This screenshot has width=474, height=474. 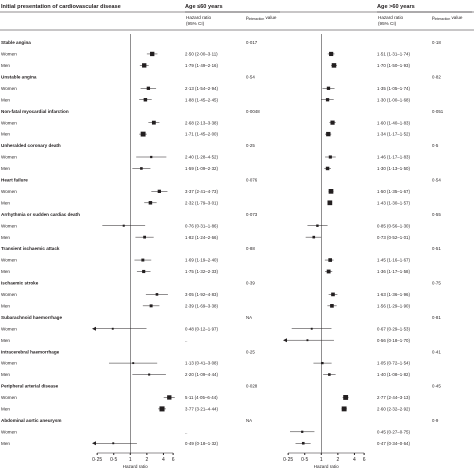 I want to click on hazard-ratio-header: Hazard ratio, so click(x=390, y=17).